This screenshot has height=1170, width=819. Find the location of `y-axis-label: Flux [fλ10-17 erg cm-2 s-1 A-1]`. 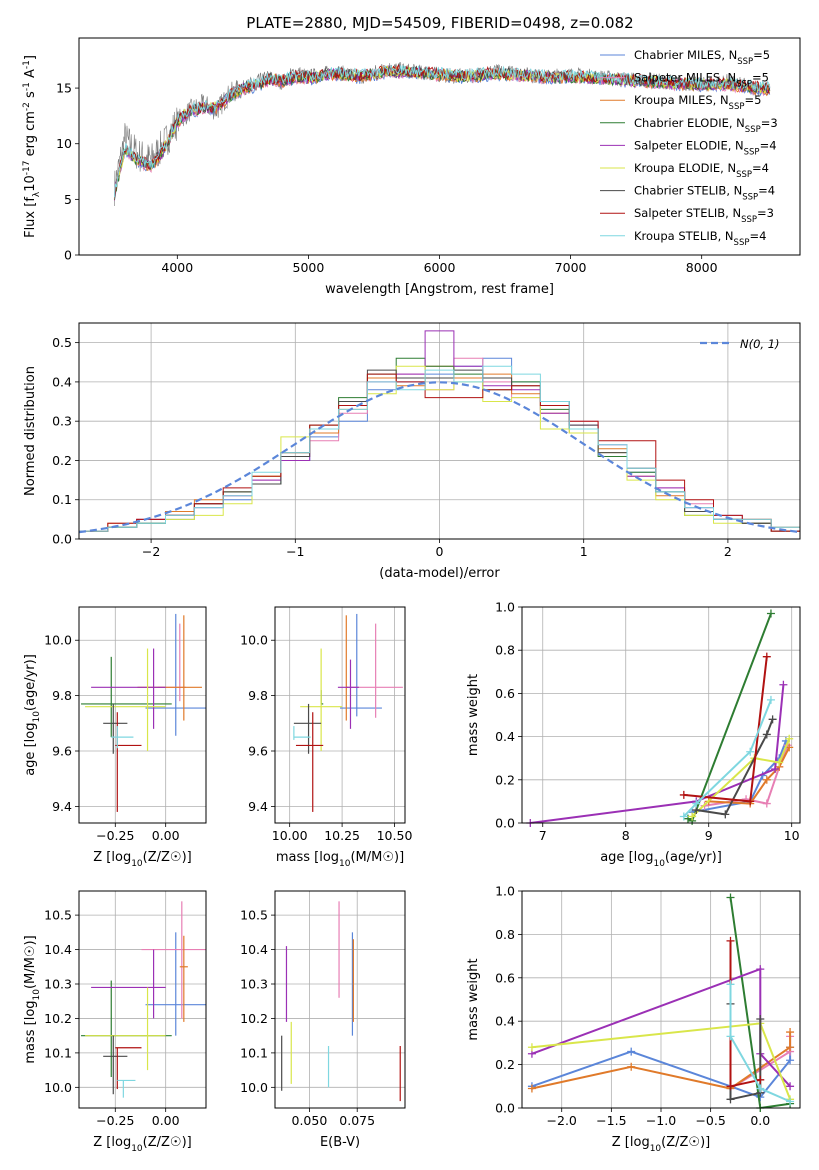

y-axis-label: Flux [fλ10-17 erg cm-2 s-1 A-1] is located at coordinates (32, 146).